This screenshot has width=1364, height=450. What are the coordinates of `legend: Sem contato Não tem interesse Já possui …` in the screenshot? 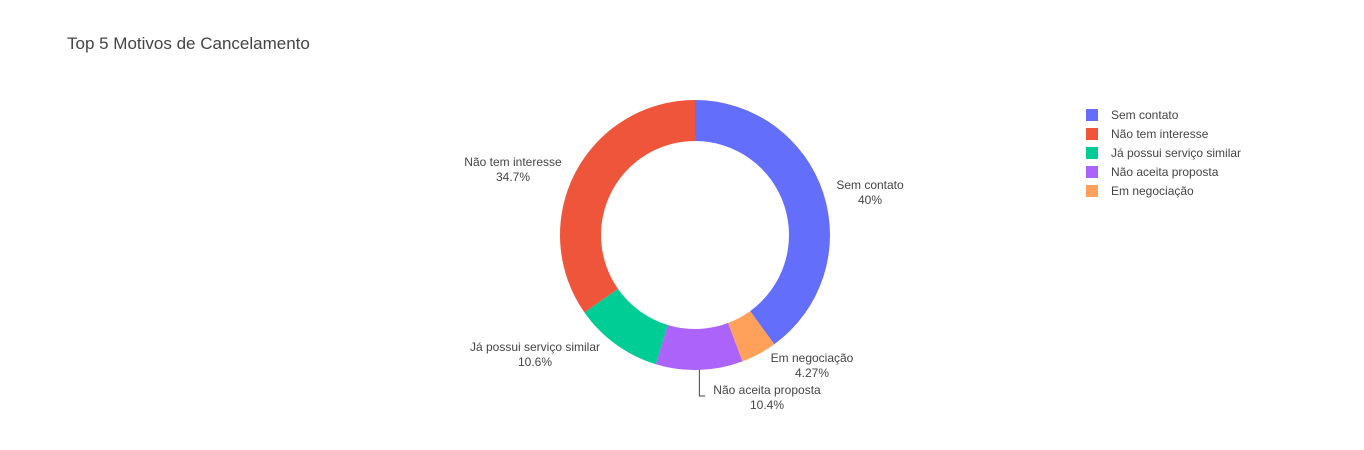 It's located at (1163, 152).